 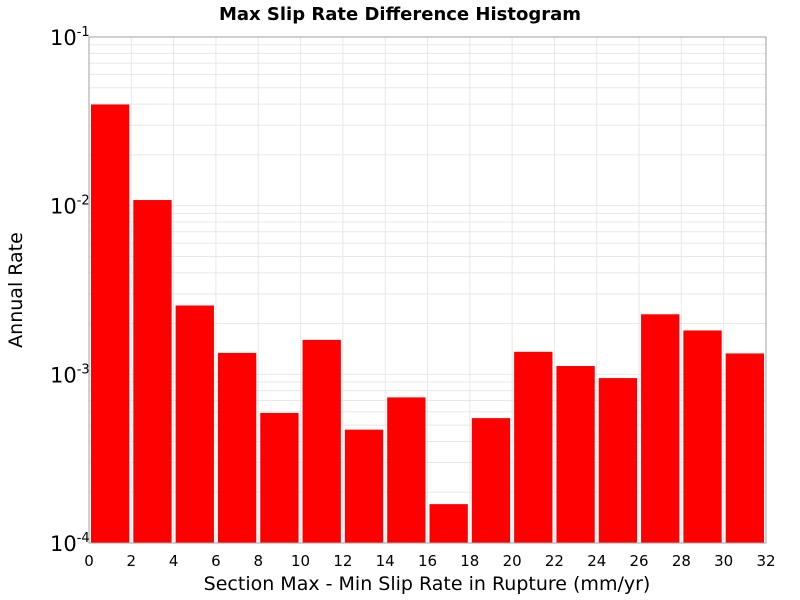 What do you see at coordinates (16, 290) in the screenshot?
I see `y-axis-label: Annual Rate` at bounding box center [16, 290].